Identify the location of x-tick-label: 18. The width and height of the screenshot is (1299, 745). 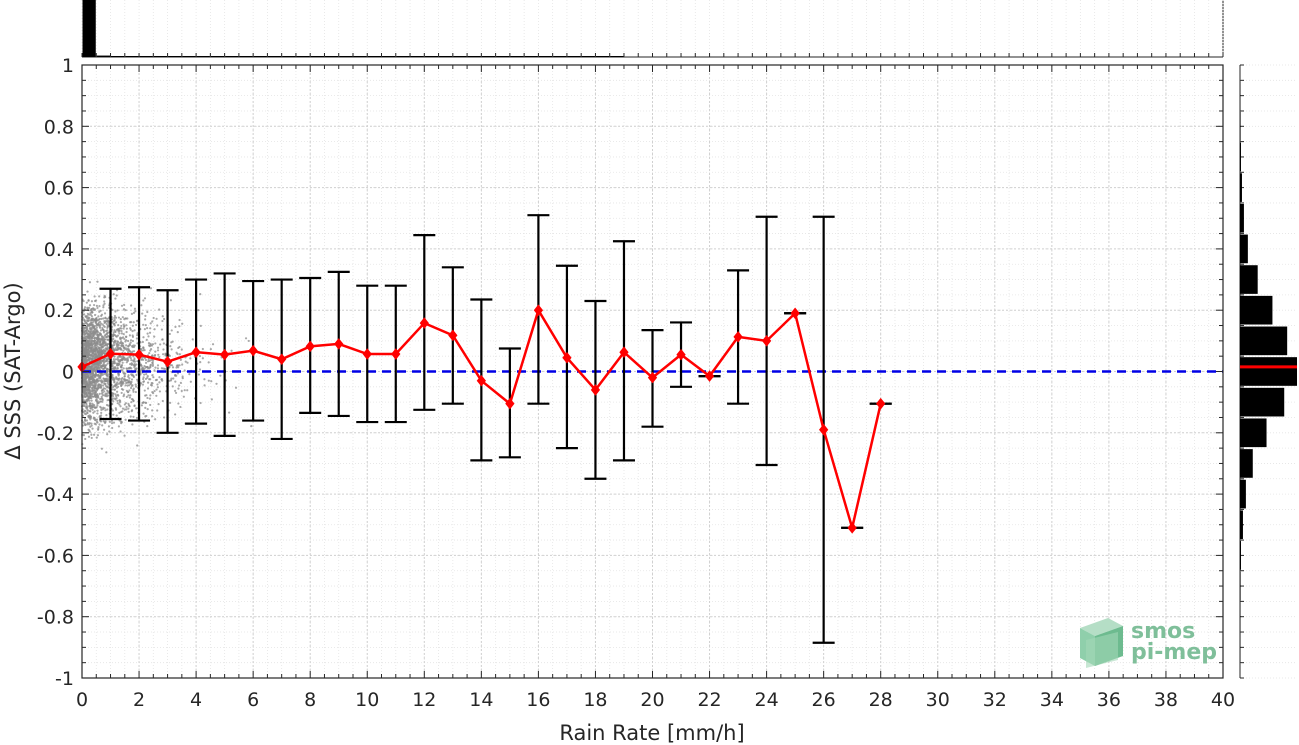
(595, 700).